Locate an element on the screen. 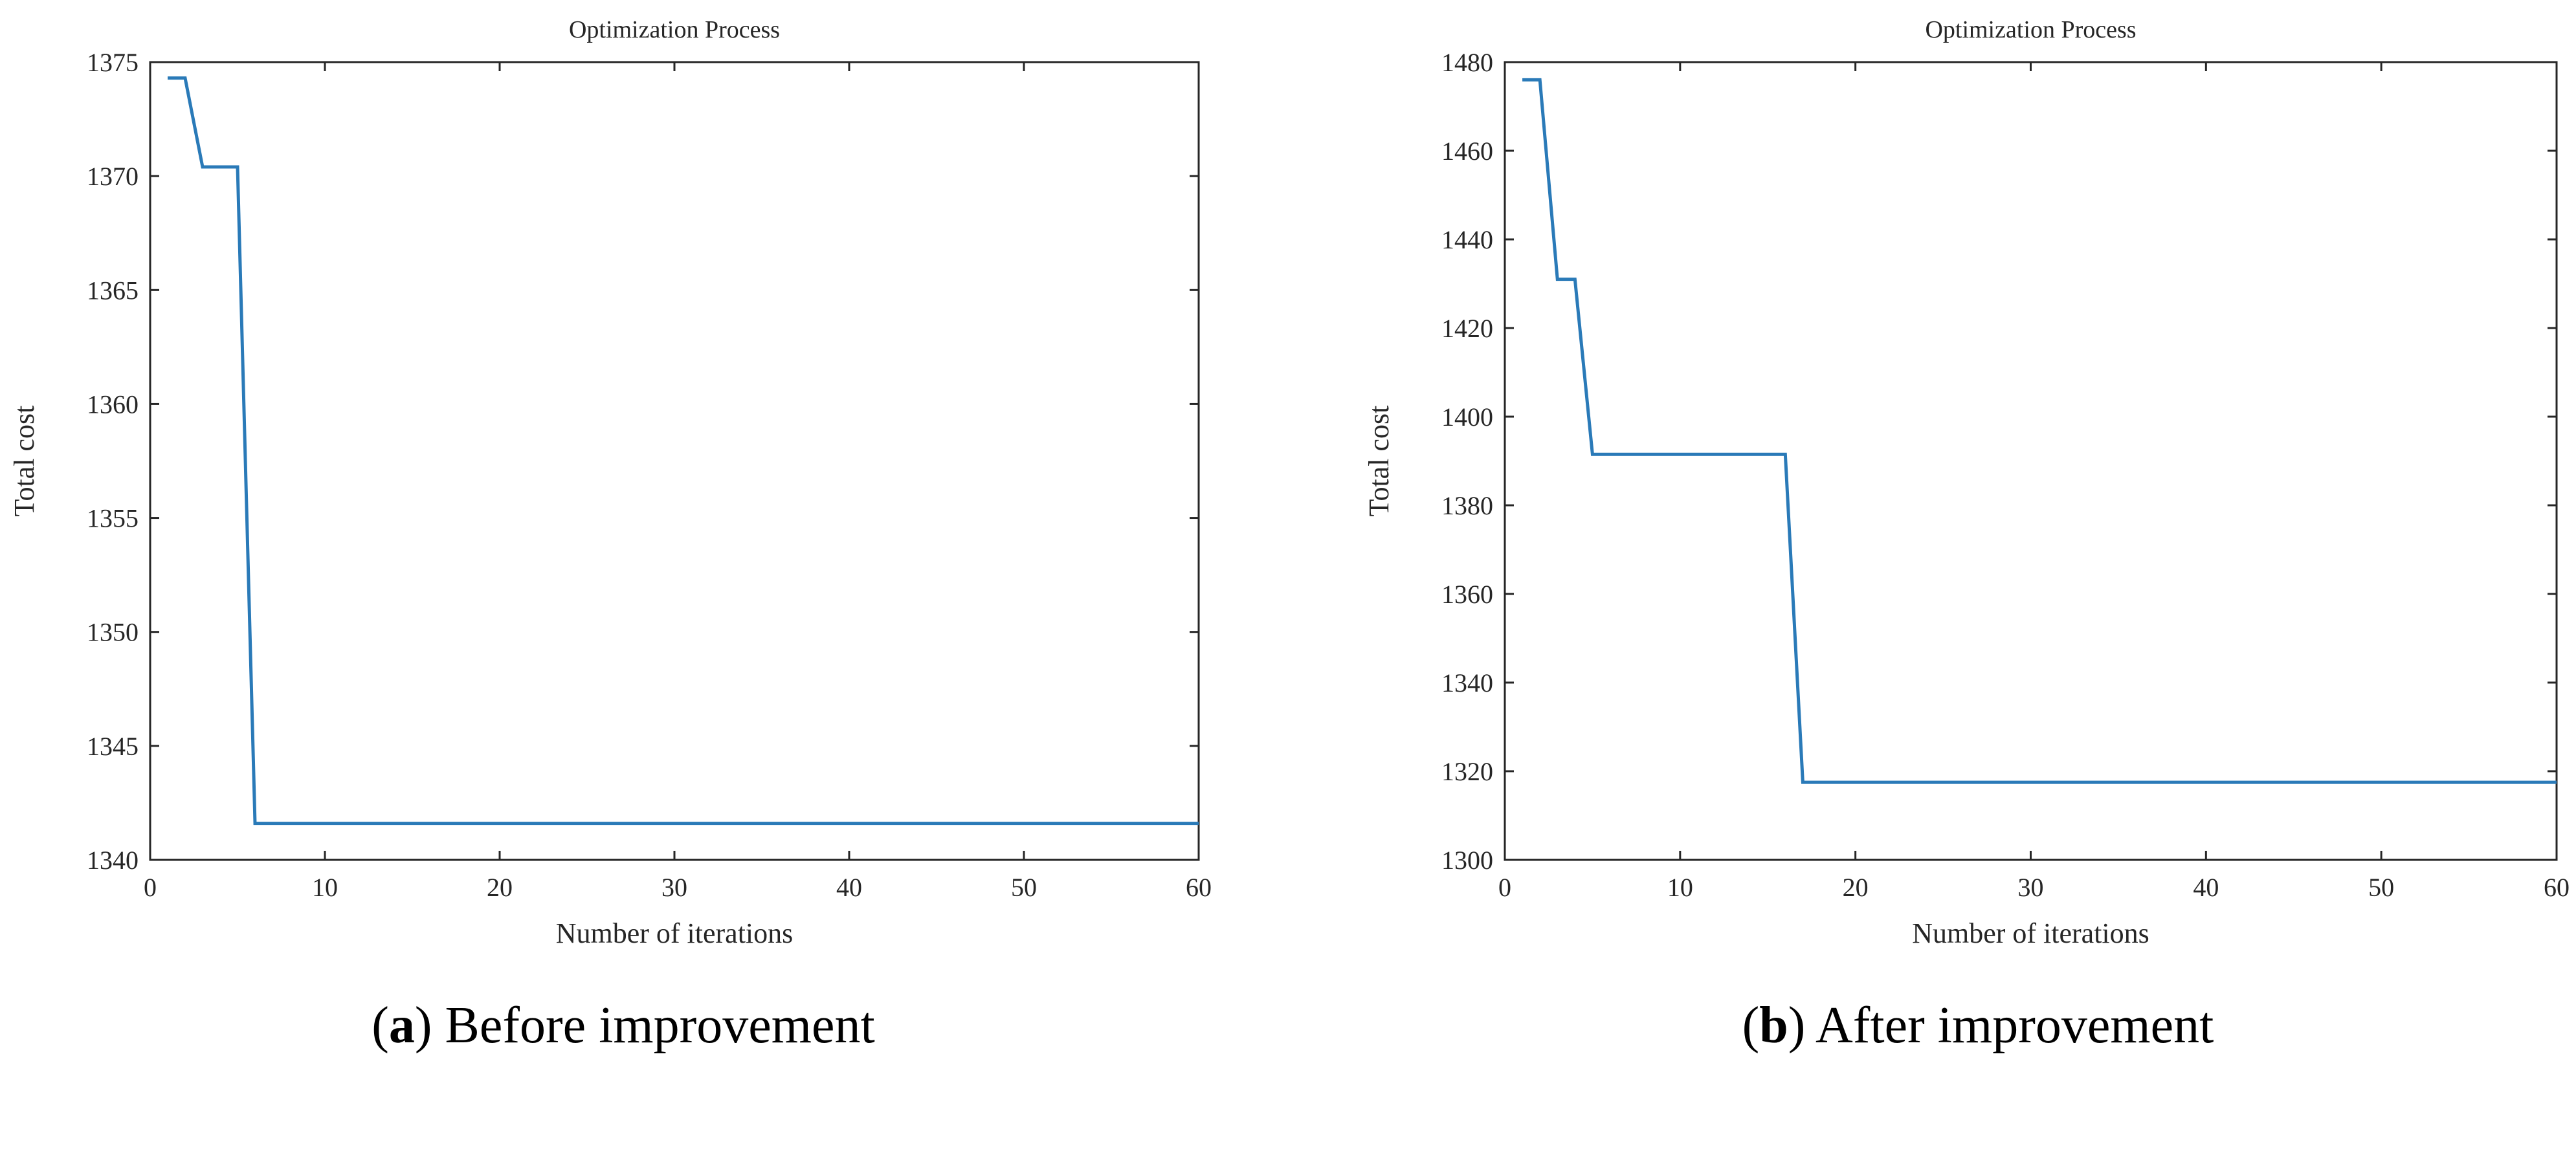 Image resolution: width=2576 pixels, height=1162 pixels. caption-b-letter: b is located at coordinates (1773, 1025).